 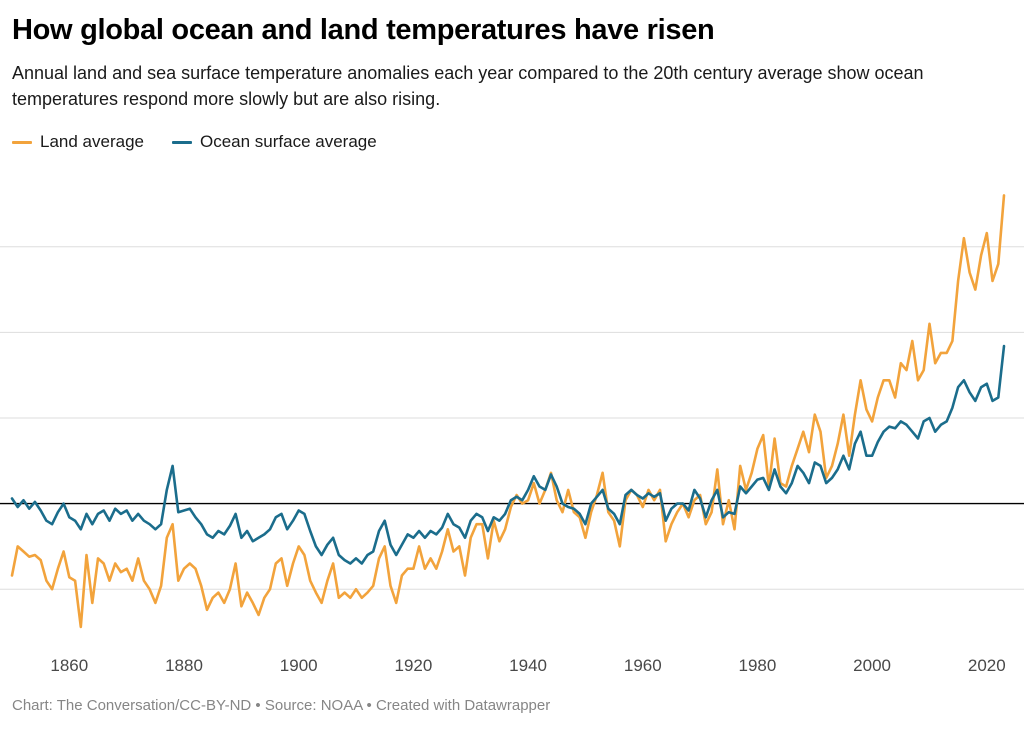 What do you see at coordinates (872, 665) in the screenshot?
I see `x-tick-label: 2000` at bounding box center [872, 665].